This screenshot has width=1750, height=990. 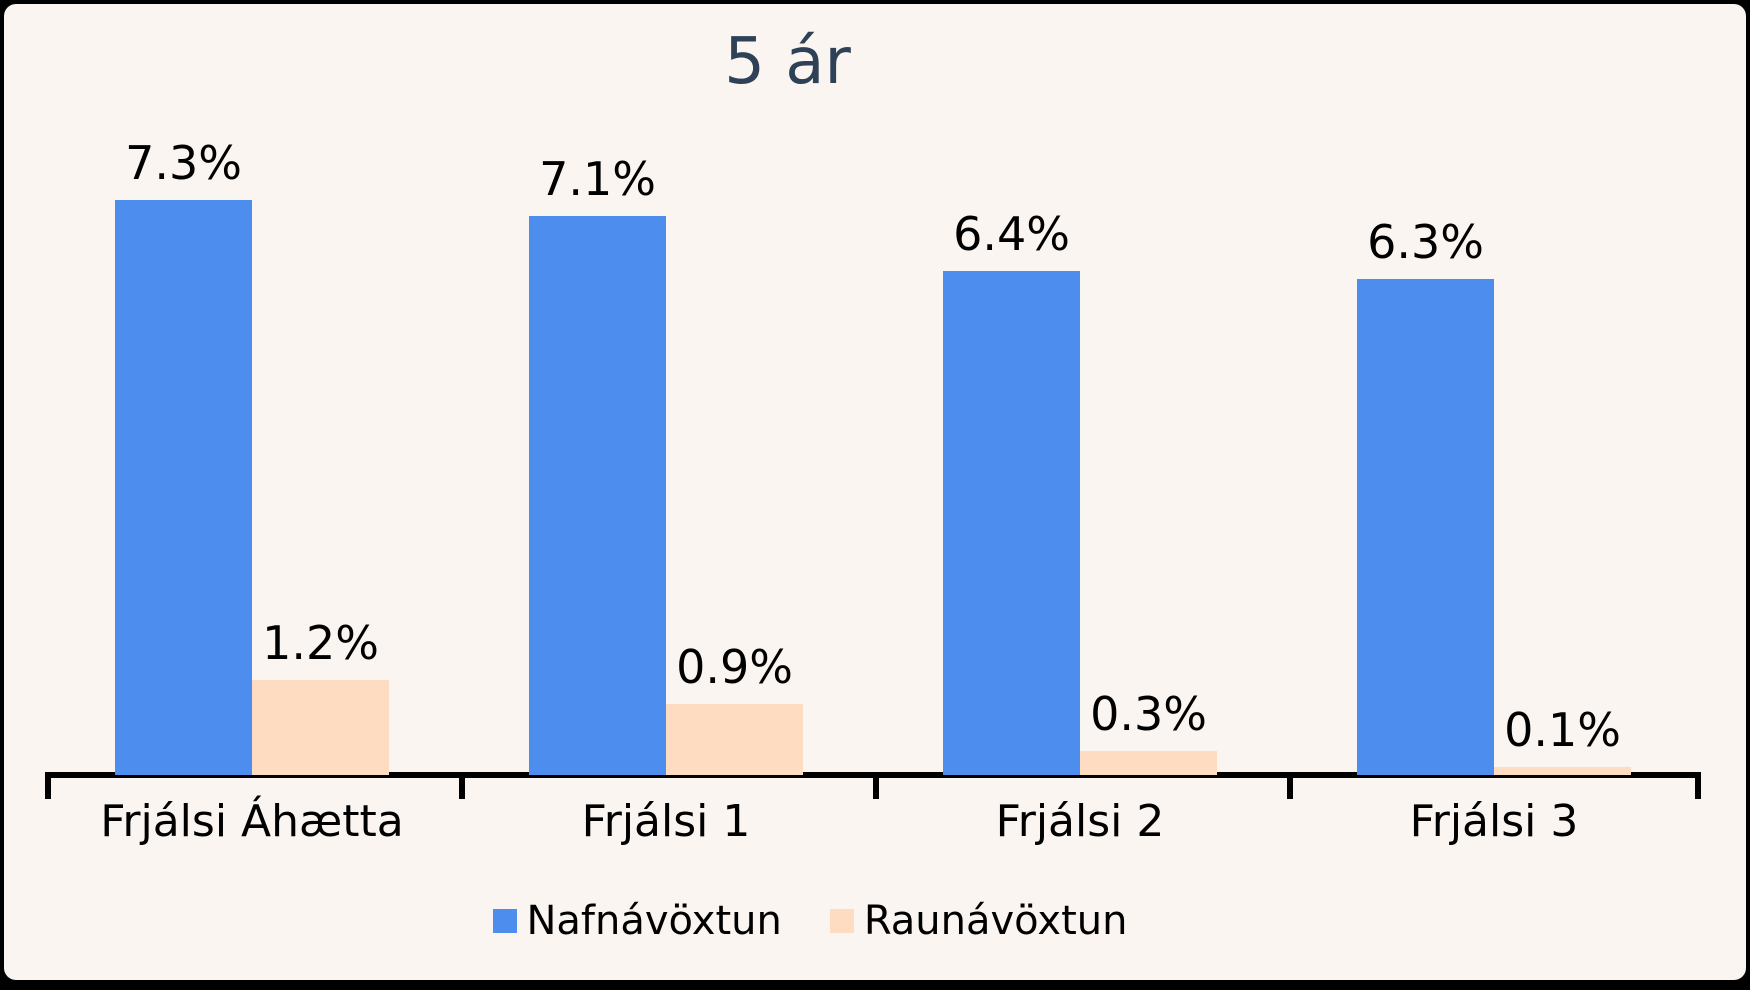 I want to click on legend-item-raunavoxtun: Raunávöxtun, so click(x=978, y=921).